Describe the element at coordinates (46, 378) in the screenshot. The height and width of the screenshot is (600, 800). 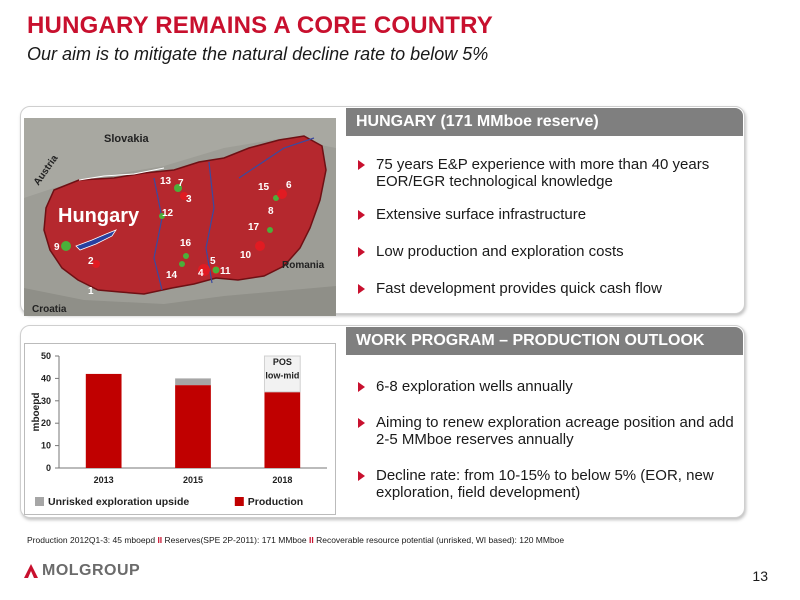
I see `y-tick-label: 40` at that location.